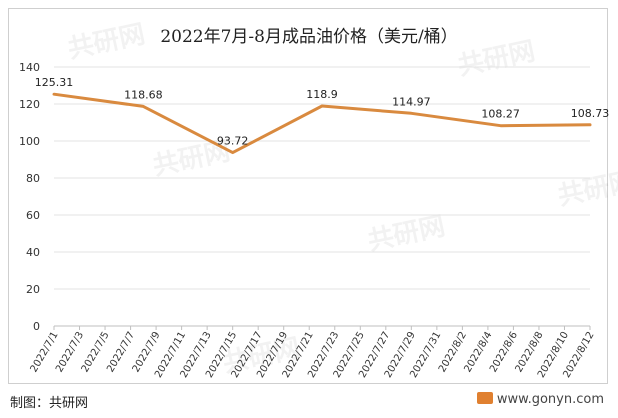 This screenshot has height=418, width=618. Describe the element at coordinates (233, 141) in the screenshot. I see `data-label: 93.72` at that location.